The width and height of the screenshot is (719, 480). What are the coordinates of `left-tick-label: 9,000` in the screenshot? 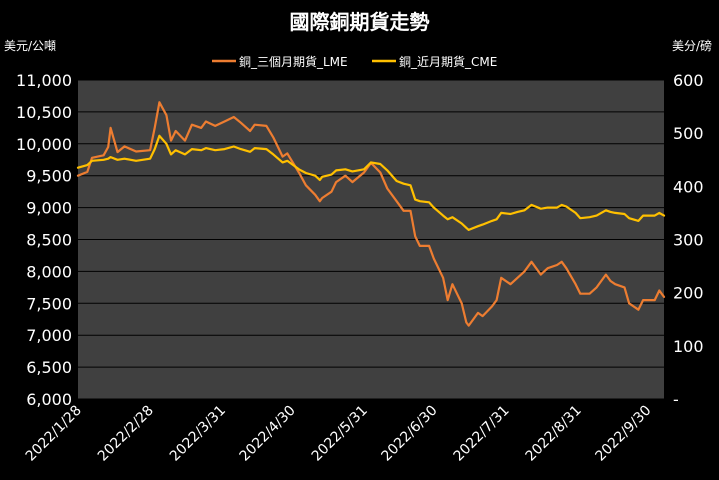 It's located at (49, 208).